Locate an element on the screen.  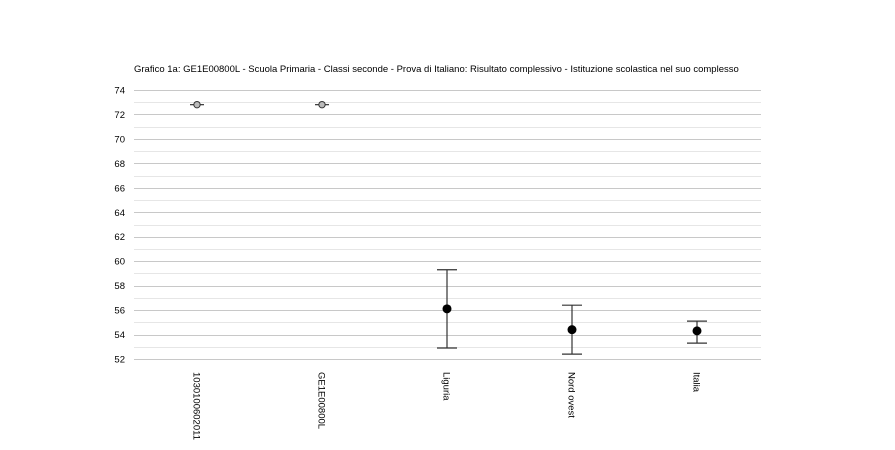
x-category-label: Liguria is located at coordinates (446, 386).